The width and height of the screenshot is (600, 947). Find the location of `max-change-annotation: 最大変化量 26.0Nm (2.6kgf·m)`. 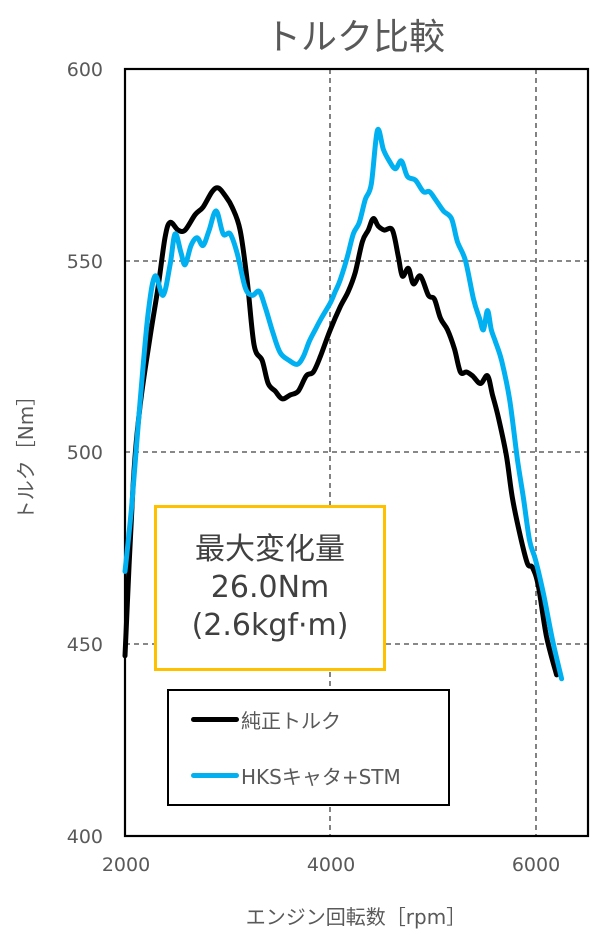

max-change-annotation: 最大変化量 26.0Nm (2.6kgf·m) is located at coordinates (270, 588).